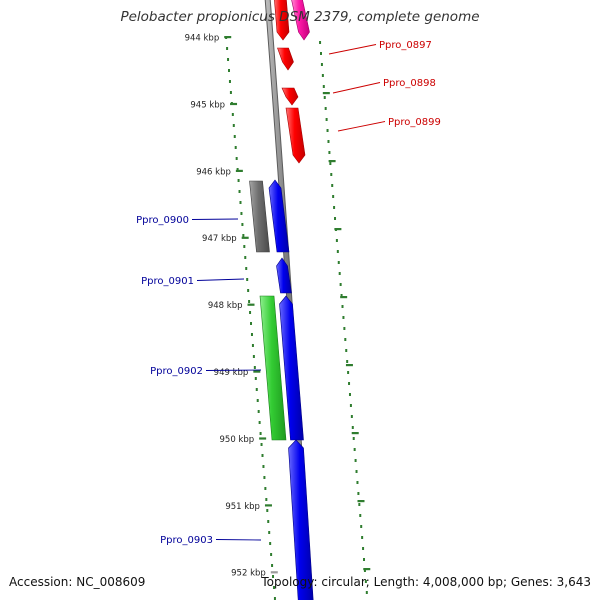 The height and width of the screenshot is (600, 600). Describe the element at coordinates (273, 368) in the screenshot. I see `gene-green` at that location.